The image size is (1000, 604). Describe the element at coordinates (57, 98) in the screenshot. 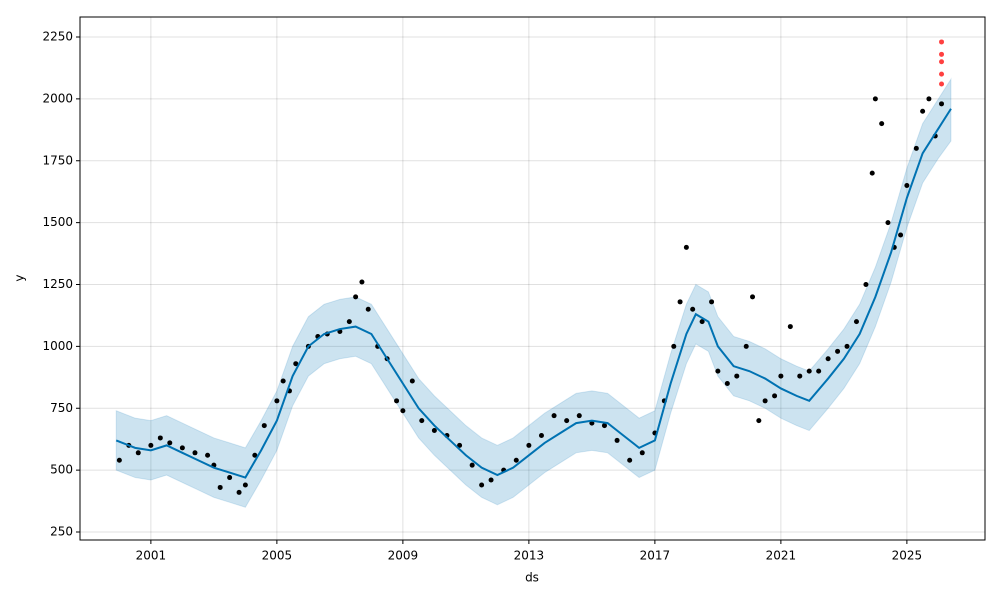

I see `y-tick-label: 2000` at that location.